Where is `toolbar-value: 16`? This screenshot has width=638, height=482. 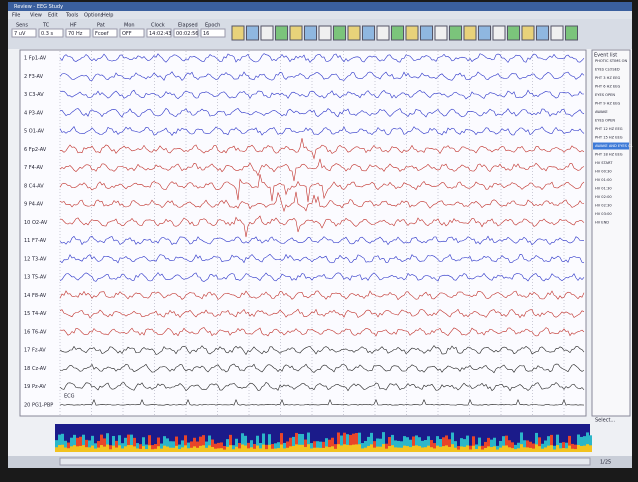 toolbar-value: 16 is located at coordinates (206, 34).